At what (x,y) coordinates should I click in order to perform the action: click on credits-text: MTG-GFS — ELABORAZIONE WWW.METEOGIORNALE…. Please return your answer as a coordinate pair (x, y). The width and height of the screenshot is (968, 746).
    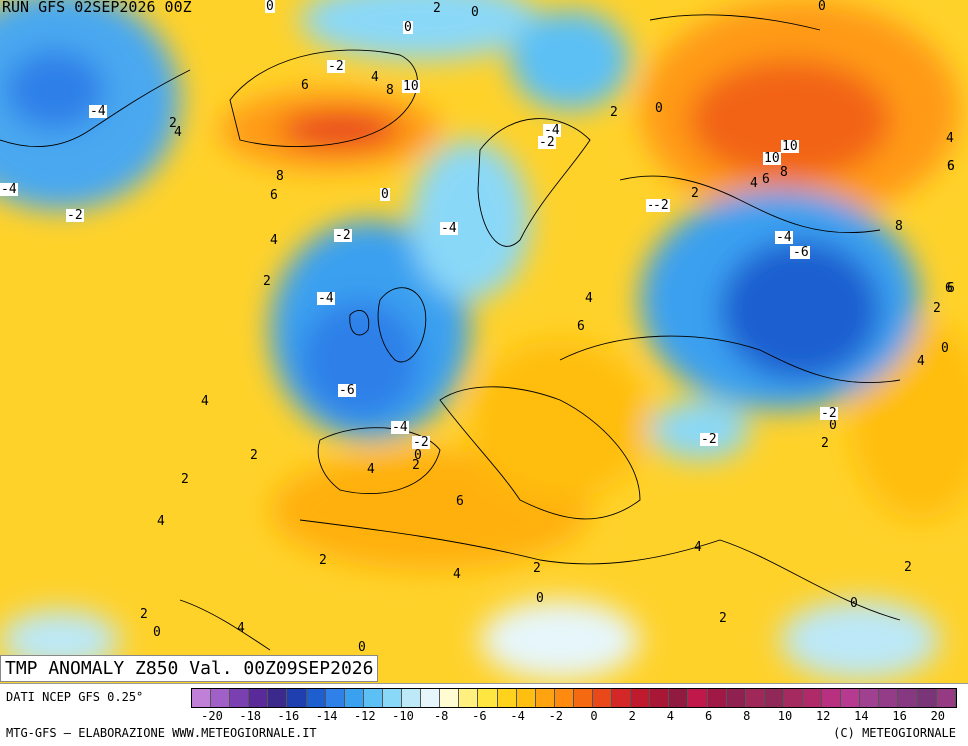
    Looking at the image, I should click on (161, 733).